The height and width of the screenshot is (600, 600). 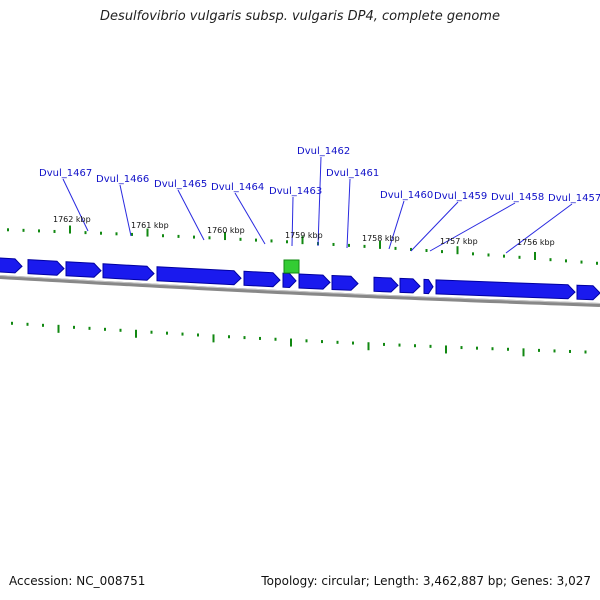 I want to click on gene-label: Dvul_1464, so click(x=237, y=187).